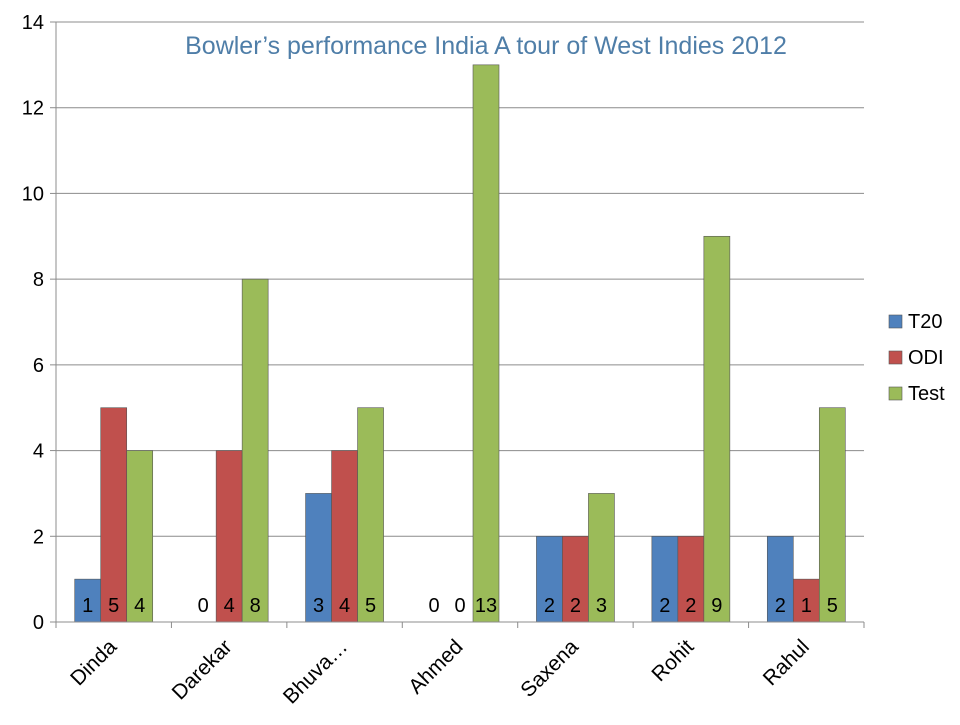 The height and width of the screenshot is (725, 960). What do you see at coordinates (38, 280) in the screenshot?
I see `y-tick-label: 8` at bounding box center [38, 280].